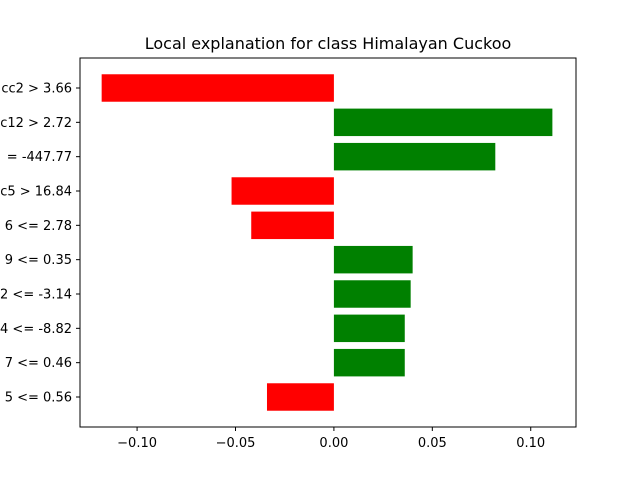  What do you see at coordinates (38, 226) in the screenshot?
I see `y-tick-label: 6 <= 2.78` at bounding box center [38, 226].